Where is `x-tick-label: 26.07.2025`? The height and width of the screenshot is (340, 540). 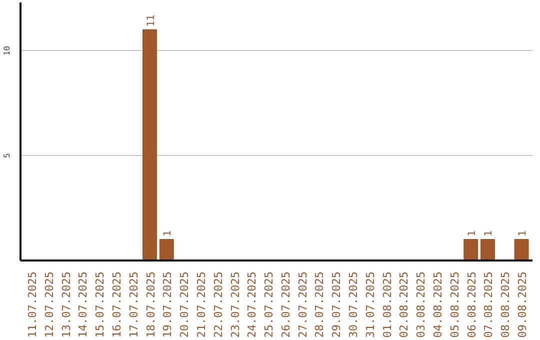 x-tick-label: 26.07.2025 is located at coordinates (285, 304).